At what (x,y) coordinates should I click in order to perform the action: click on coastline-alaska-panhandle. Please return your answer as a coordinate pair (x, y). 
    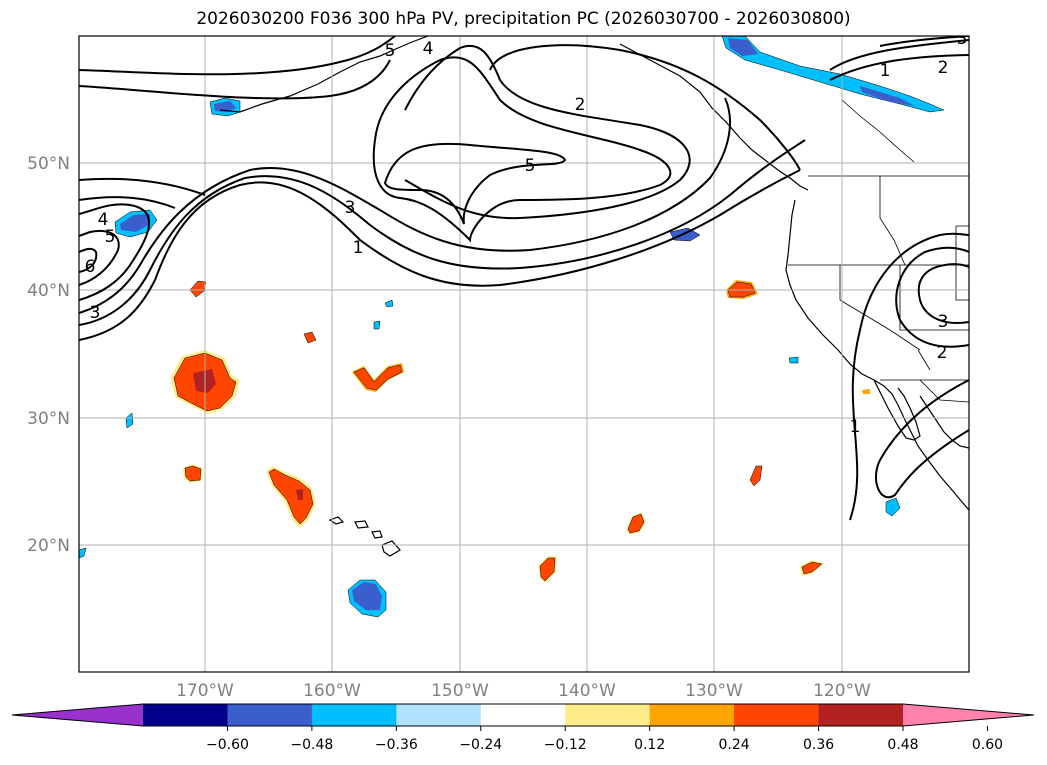
    Looking at the image, I should click on (714, 117).